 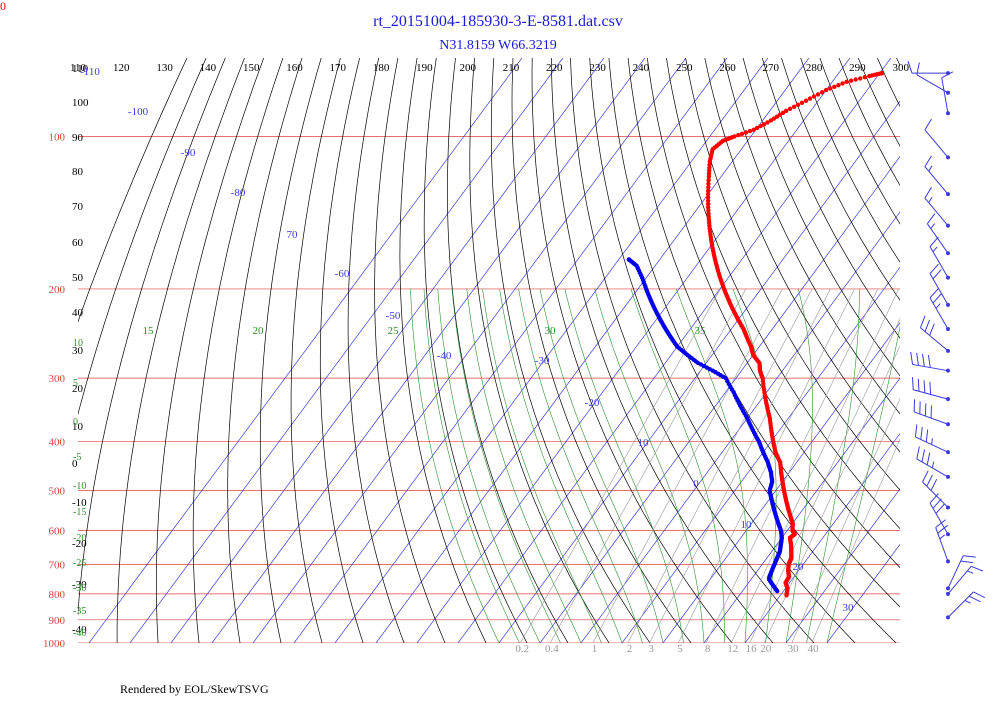 I want to click on isotherm-label: -60, so click(x=342, y=274).